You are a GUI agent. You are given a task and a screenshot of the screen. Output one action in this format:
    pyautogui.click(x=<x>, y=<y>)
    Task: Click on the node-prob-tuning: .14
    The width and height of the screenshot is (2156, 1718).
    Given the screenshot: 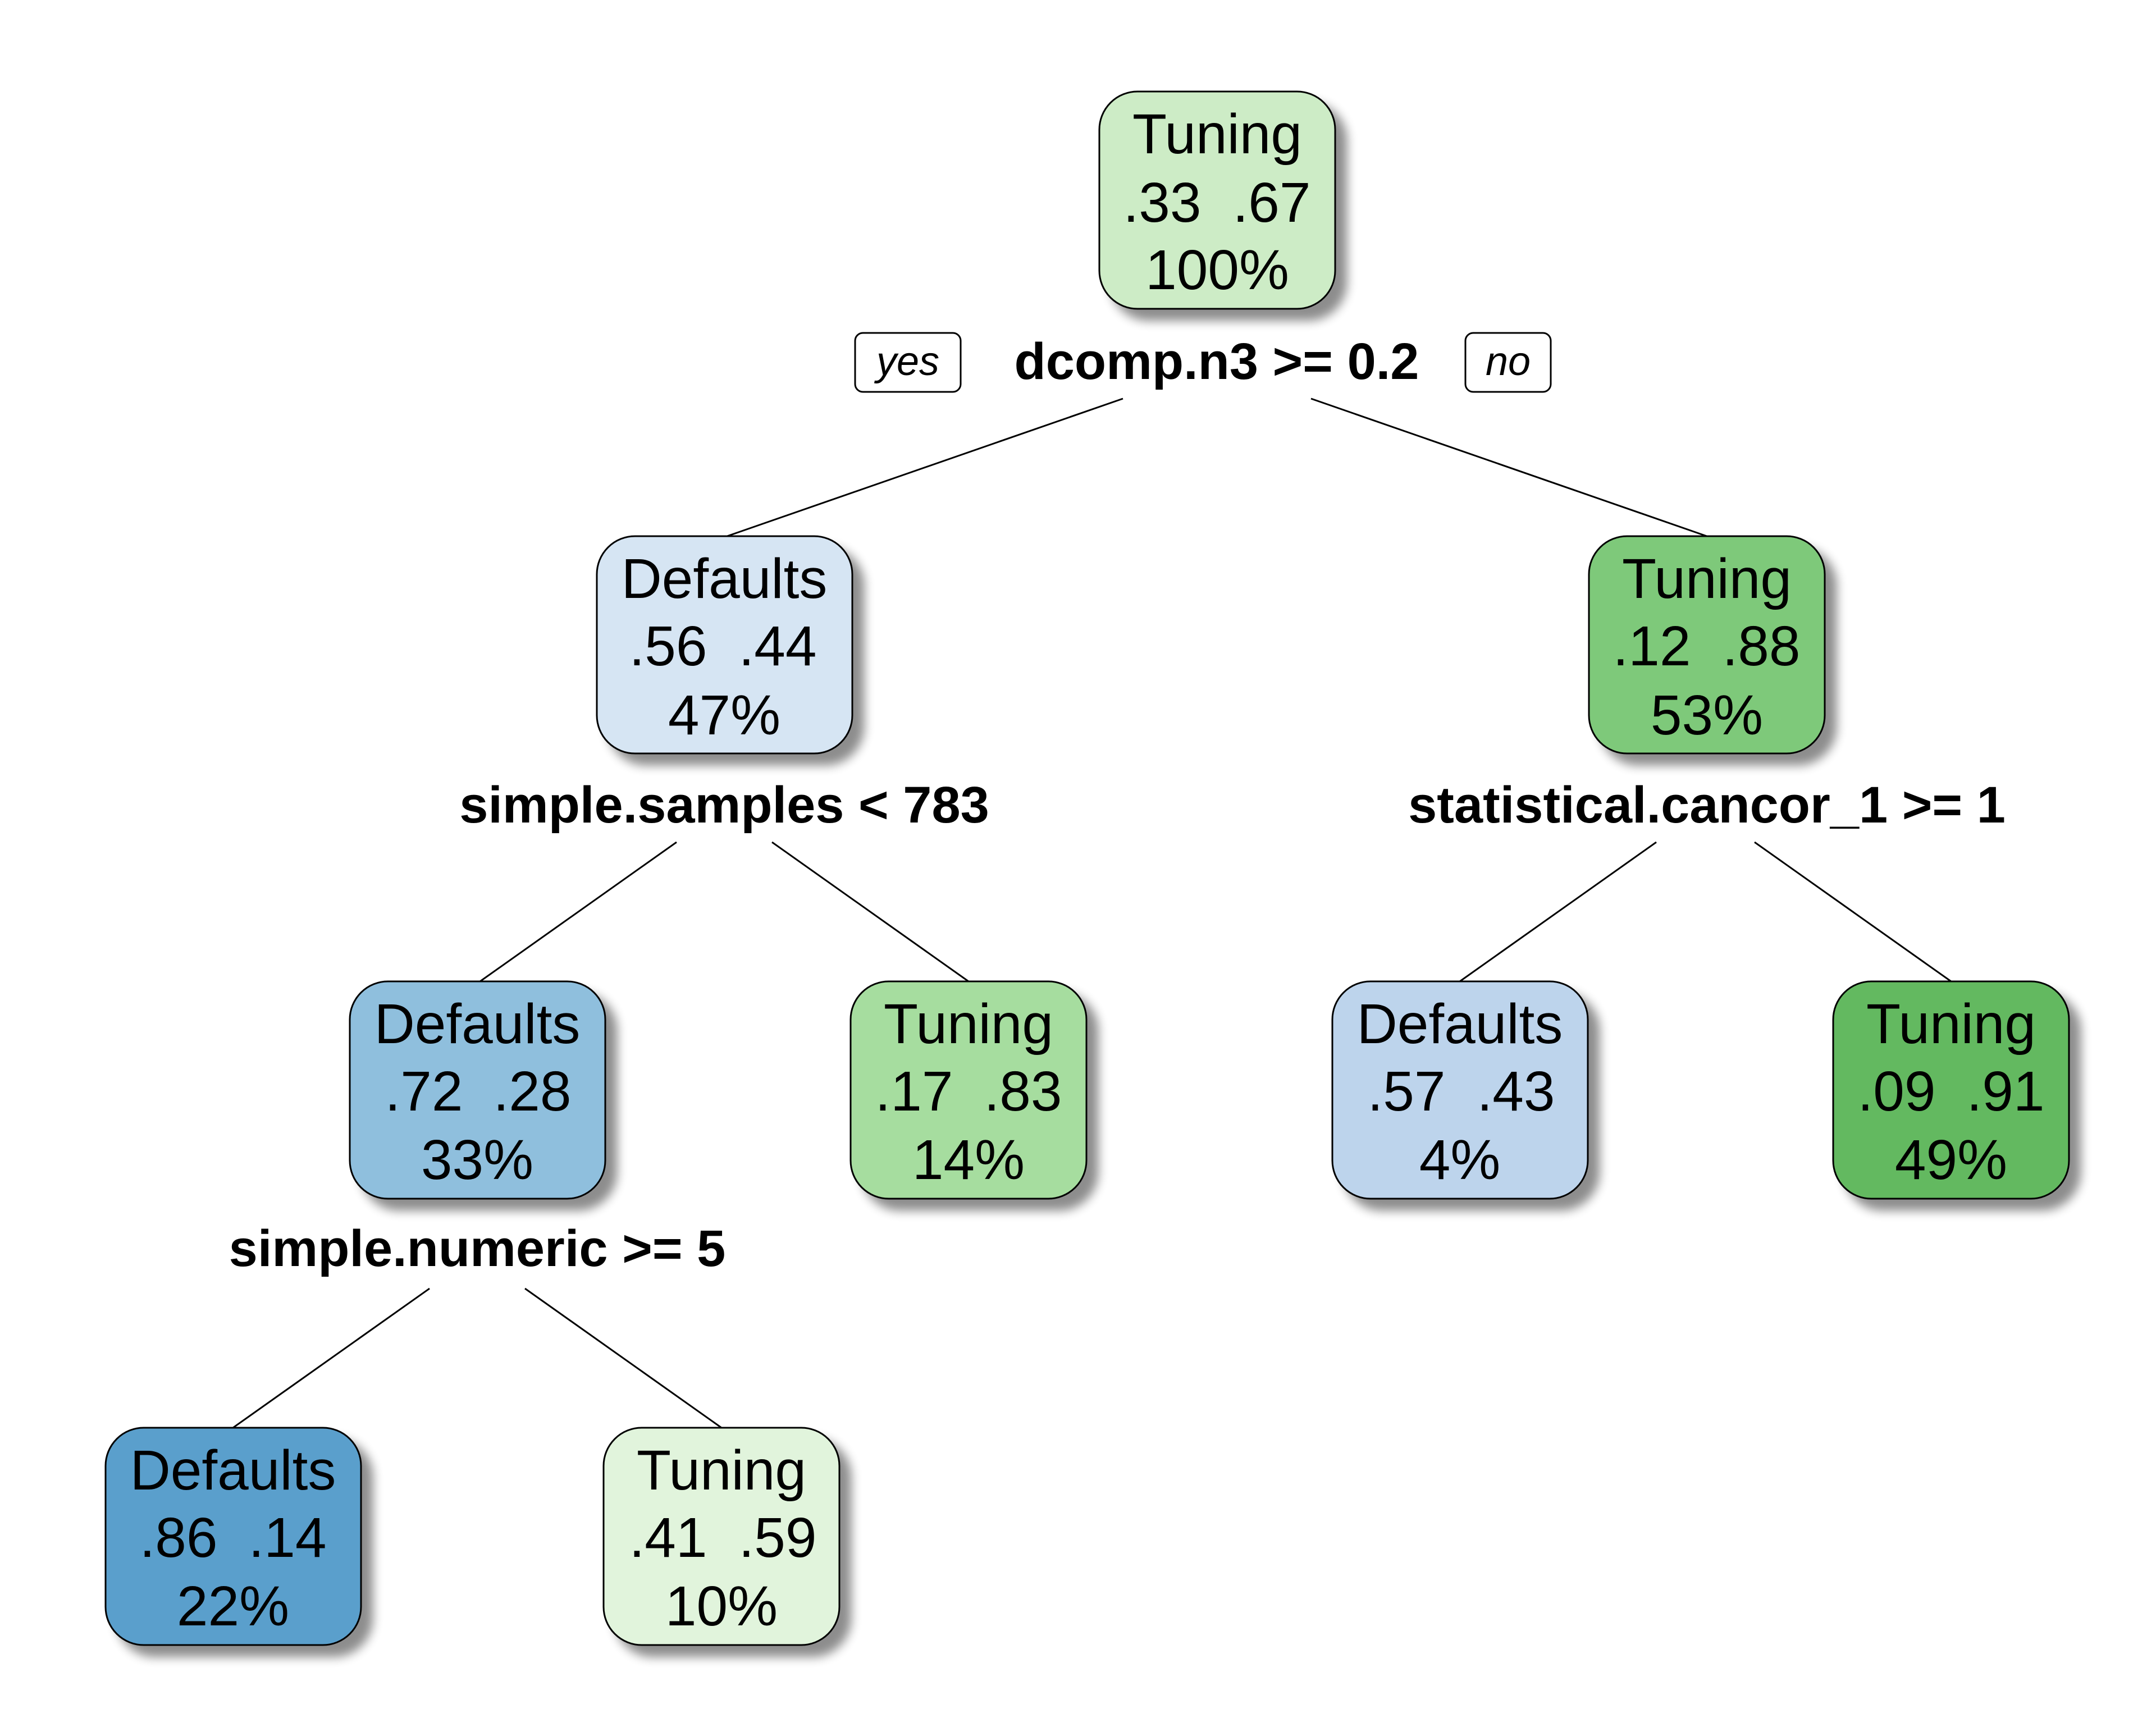 What is the action you would take?
    pyautogui.click(x=287, y=1537)
    